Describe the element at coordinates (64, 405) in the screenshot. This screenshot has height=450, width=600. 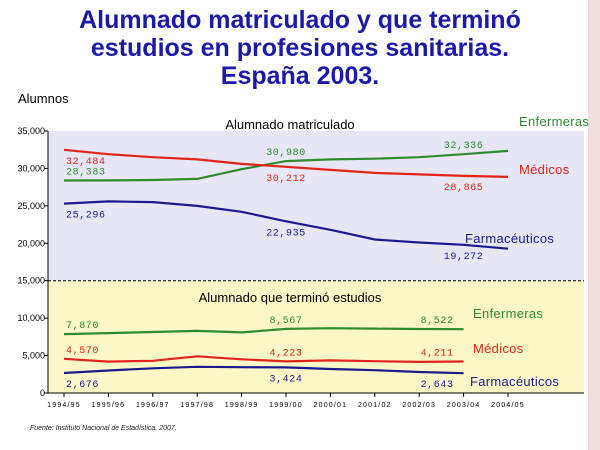
I see `x-tick-label: 1994/95` at that location.